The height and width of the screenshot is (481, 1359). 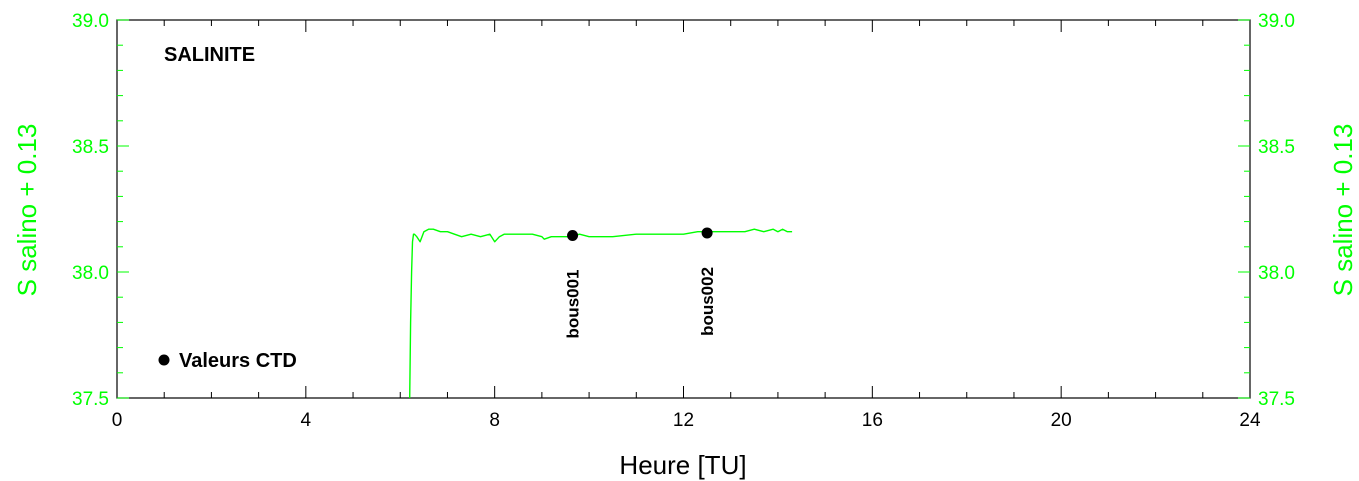 I want to click on legend: Valeurs CTD, so click(x=227, y=361).